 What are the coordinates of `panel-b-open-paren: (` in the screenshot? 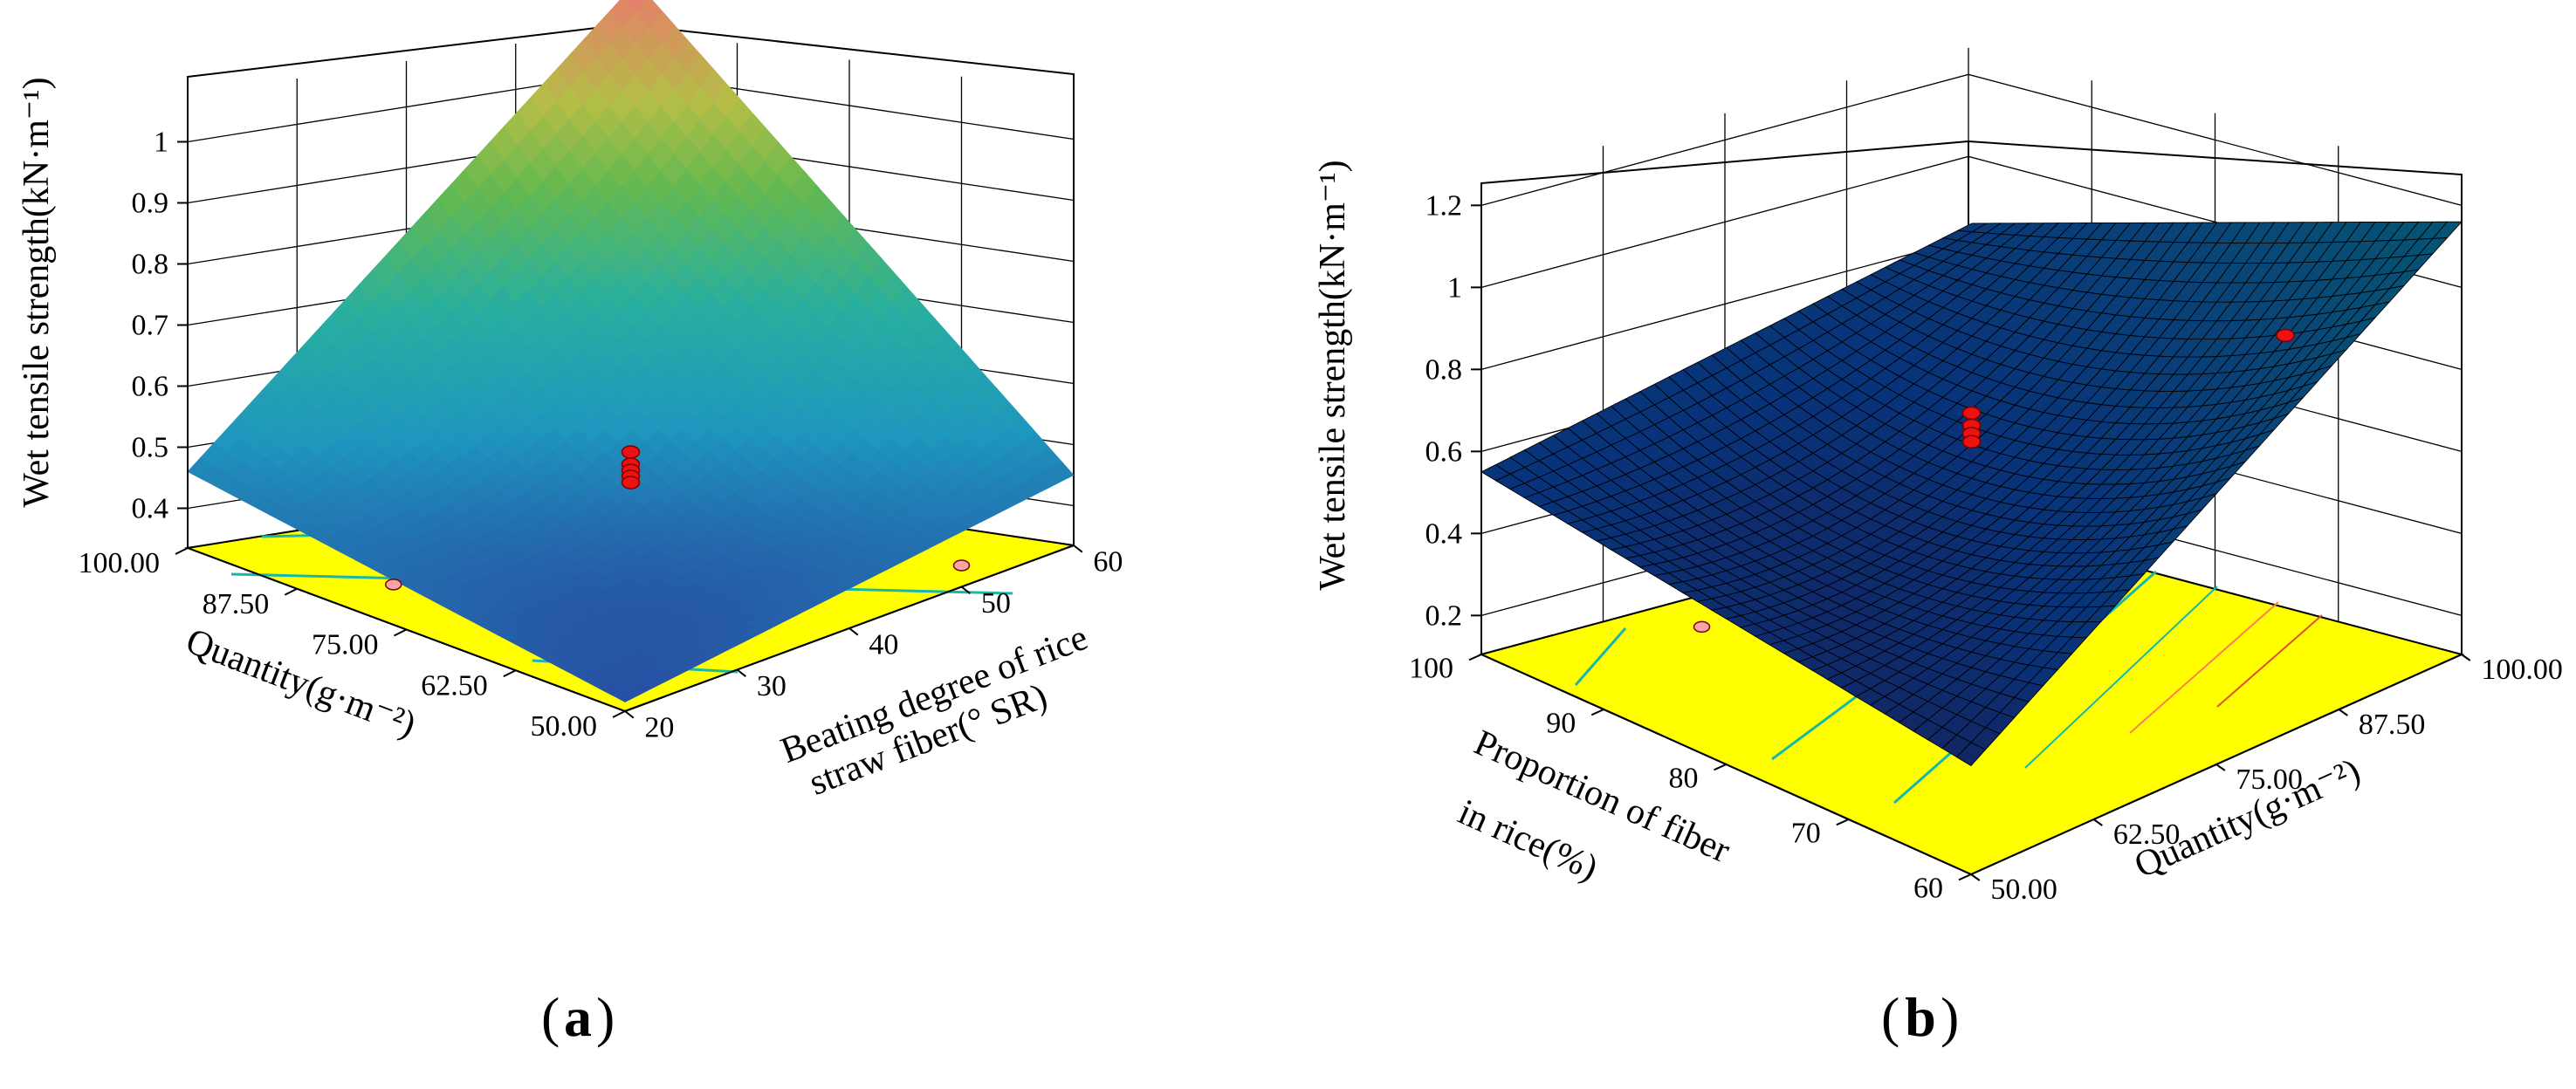 It's located at (1890, 1017).